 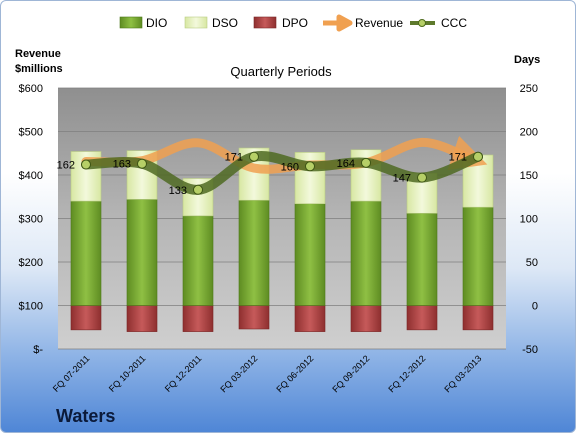 I want to click on legend-revenue-arrow-icon, so click(x=338, y=23).